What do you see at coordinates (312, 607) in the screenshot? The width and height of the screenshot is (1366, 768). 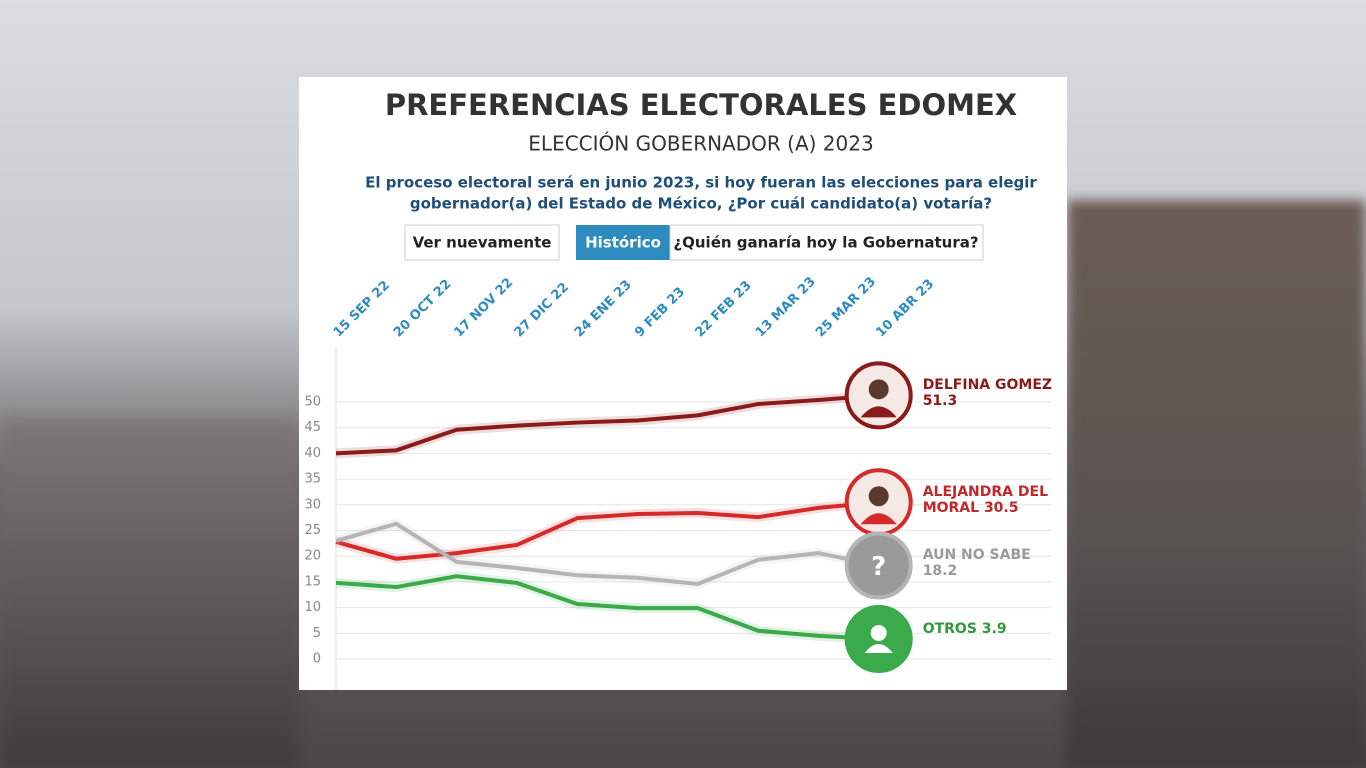 I see `y-tick-label: 10` at bounding box center [312, 607].